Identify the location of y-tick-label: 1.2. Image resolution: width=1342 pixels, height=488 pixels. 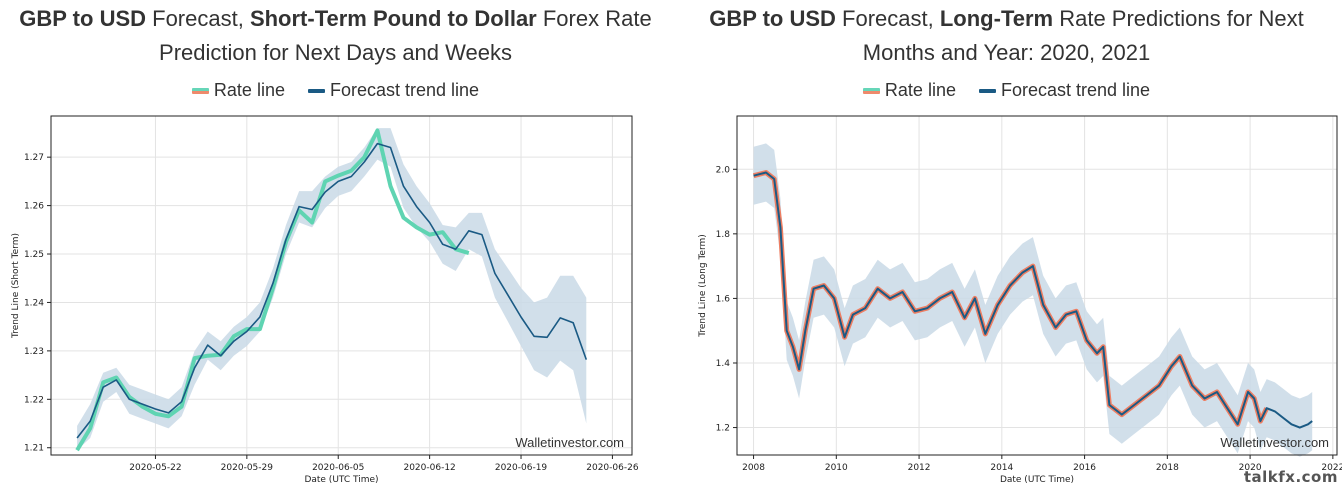
(723, 429).